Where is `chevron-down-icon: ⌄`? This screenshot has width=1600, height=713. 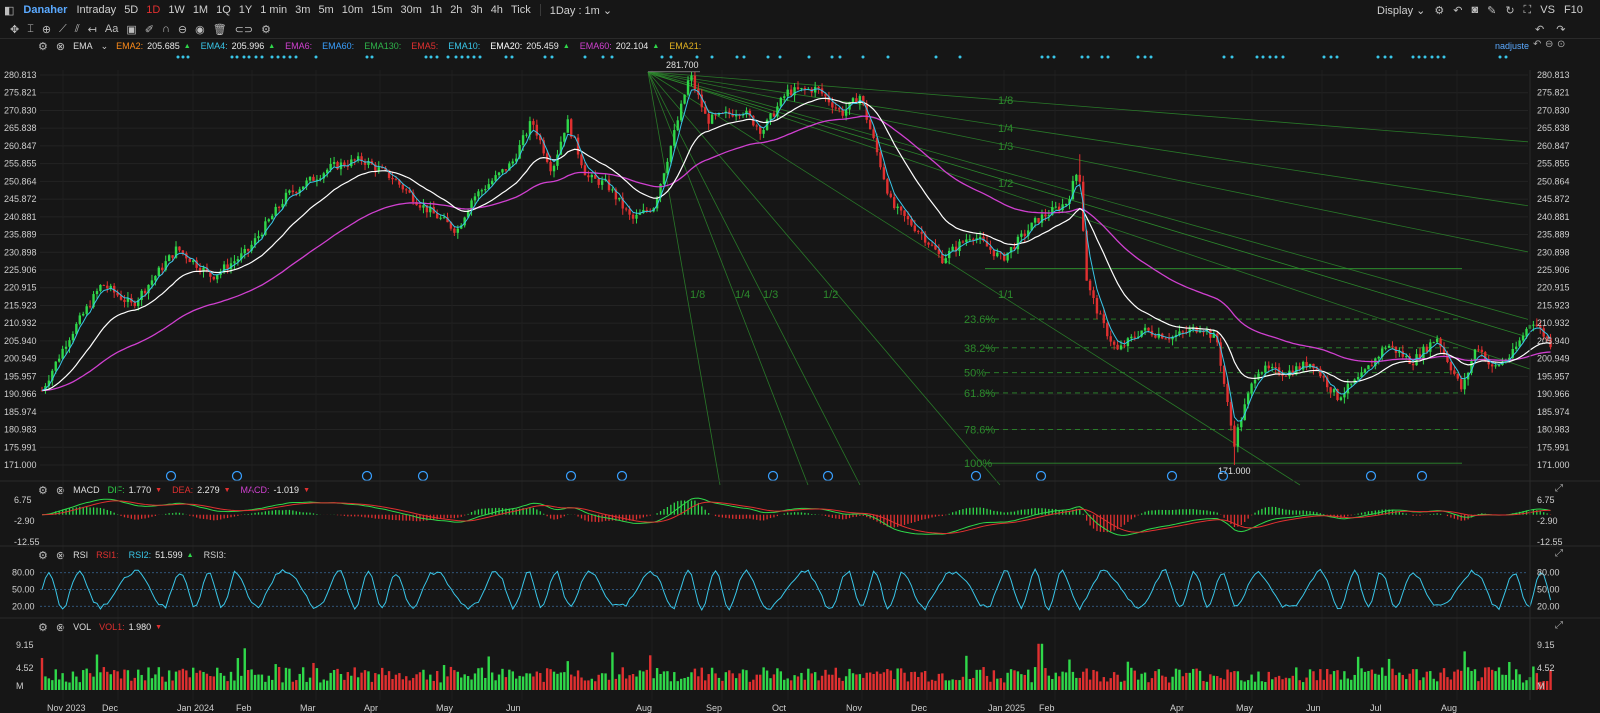 chevron-down-icon: ⌄ is located at coordinates (104, 45).